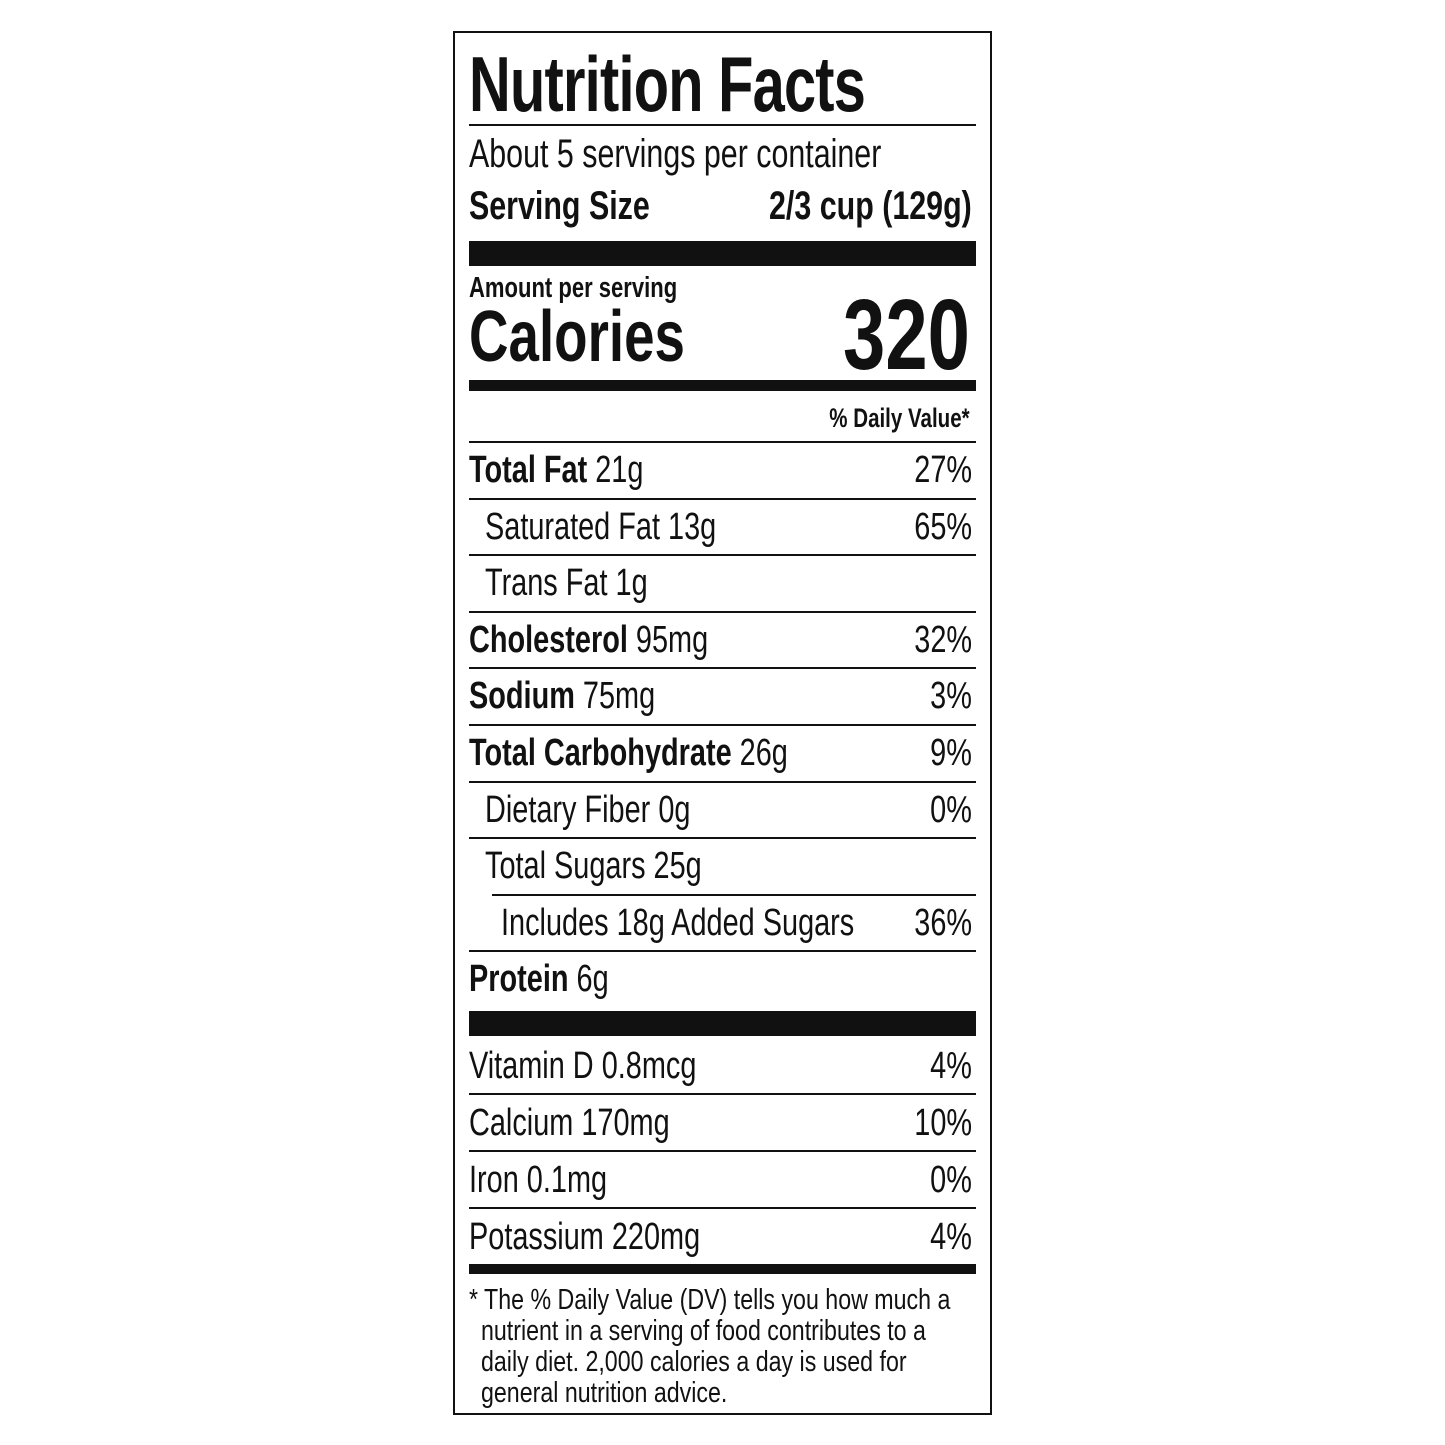 Image resolution: width=1445 pixels, height=1445 pixels. Describe the element at coordinates (720, 640) in the screenshot. I see `nutrient-row-cholesterol: Cholesterol 95mg 32%` at that location.